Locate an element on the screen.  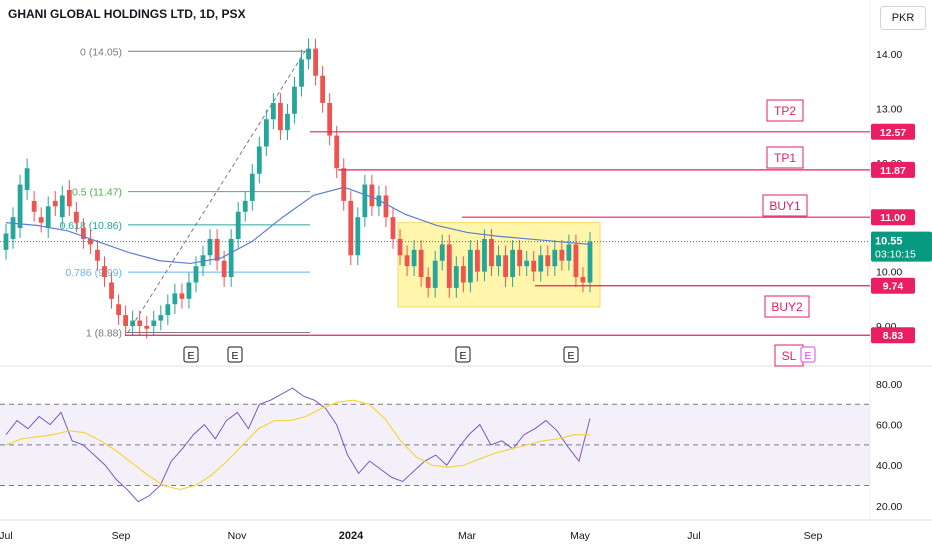
fib-trend-line is located at coordinates (216, 192).